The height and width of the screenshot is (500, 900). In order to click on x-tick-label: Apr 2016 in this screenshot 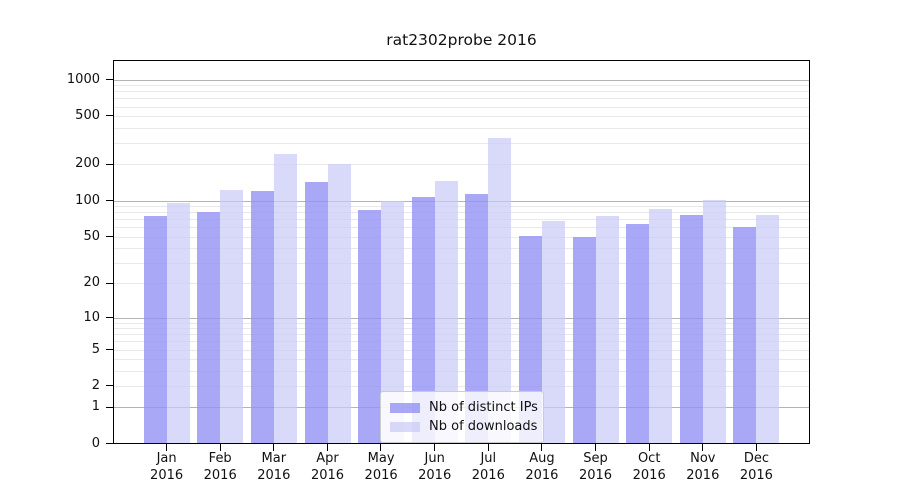, I will do `click(327, 467)`.